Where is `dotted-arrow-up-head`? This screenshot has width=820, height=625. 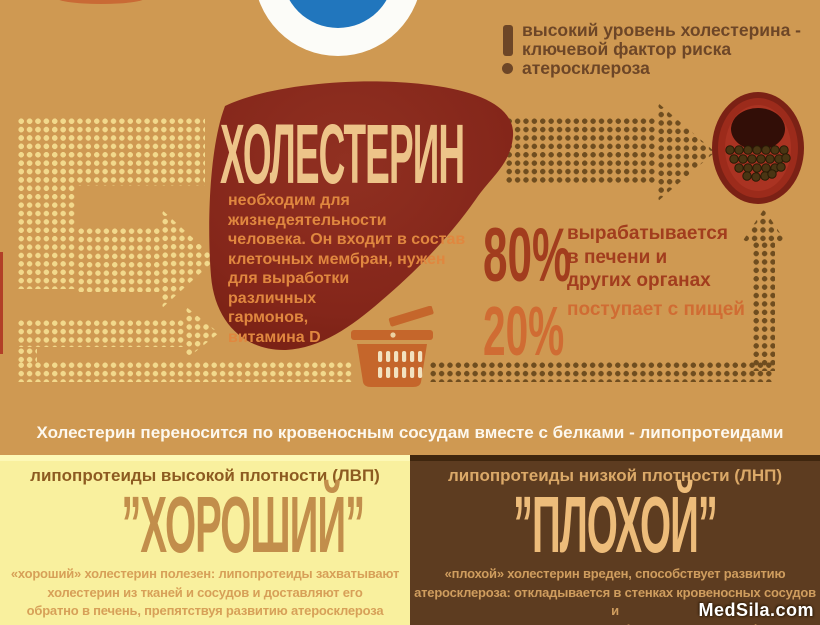 dotted-arrow-up-head is located at coordinates (764, 225).